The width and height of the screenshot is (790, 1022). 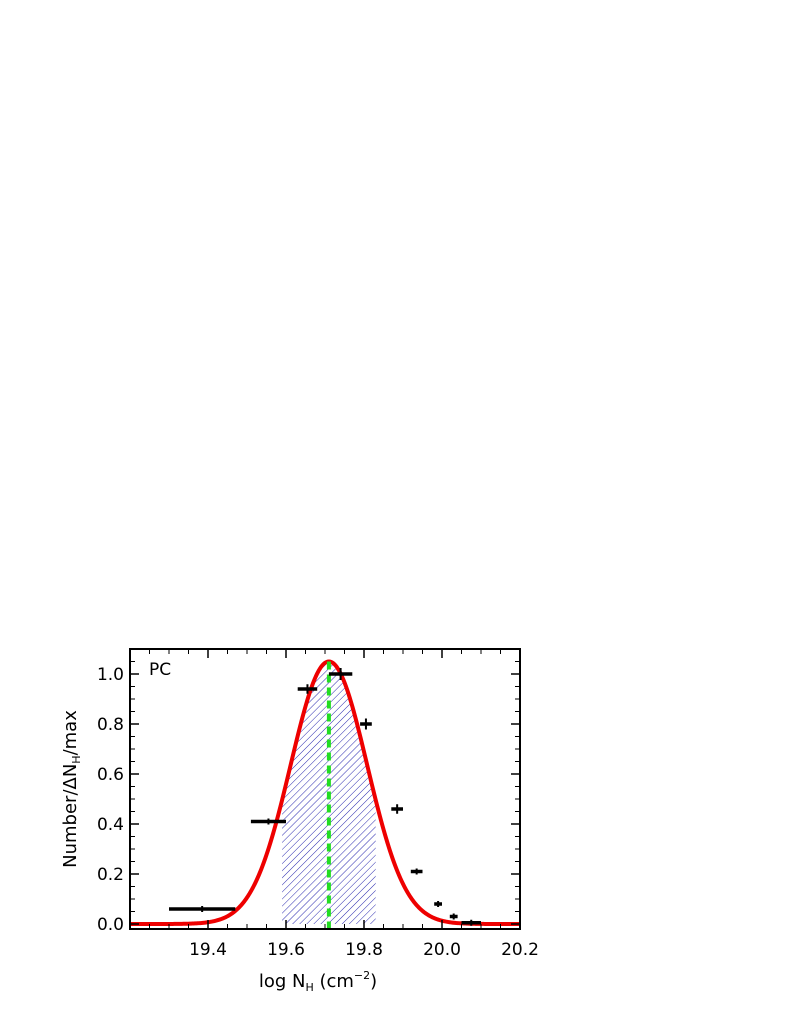 What do you see at coordinates (110, 675) in the screenshot?
I see `y-tick-label: 1.0` at bounding box center [110, 675].